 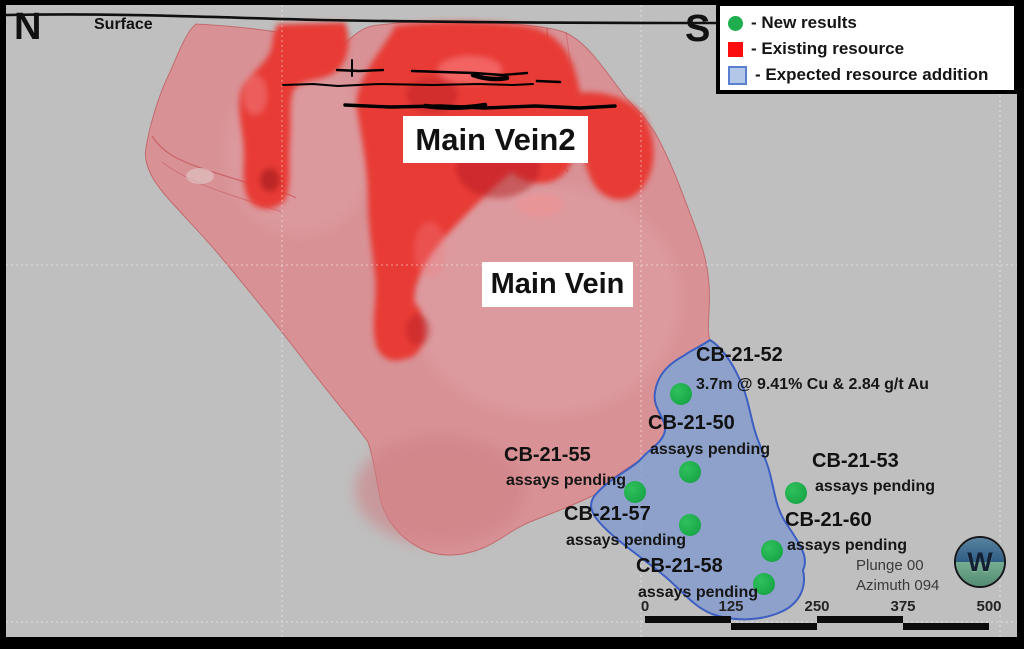 What do you see at coordinates (361, 19) in the screenshot?
I see `surface-line` at bounding box center [361, 19].